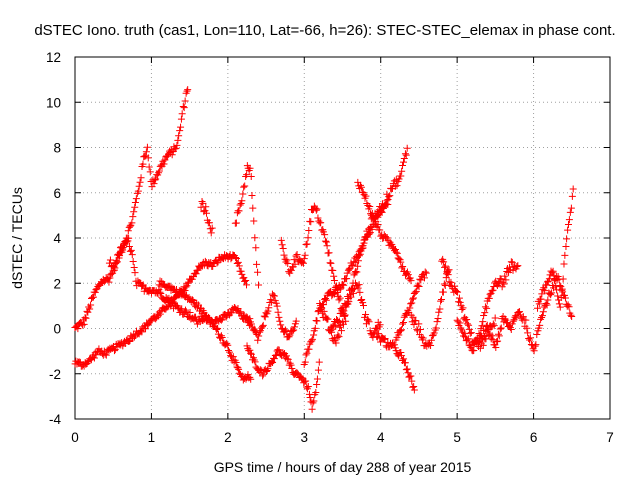 This screenshot has width=640, height=480. I want to click on x-axis-label: GPS time / hours of day 288 of year 2015, so click(343, 467).